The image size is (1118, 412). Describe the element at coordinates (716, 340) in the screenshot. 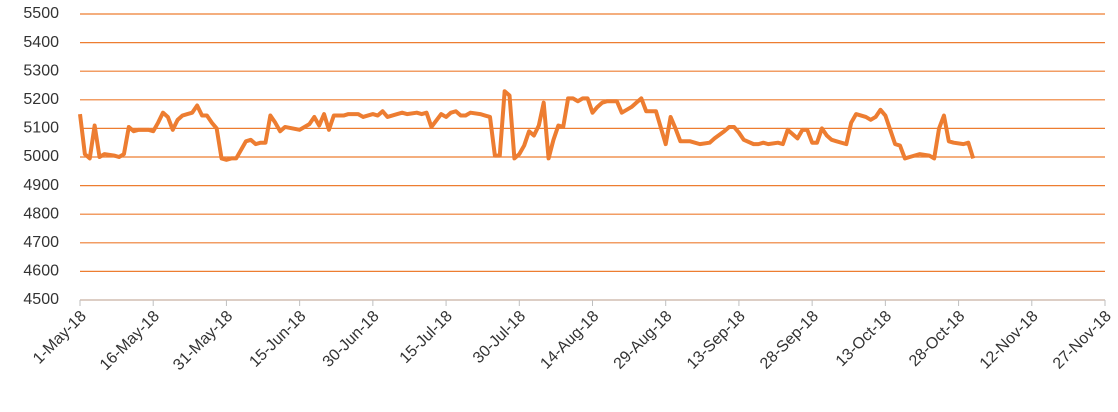

I see `x-tick-label: 13-Sep-18` at that location.